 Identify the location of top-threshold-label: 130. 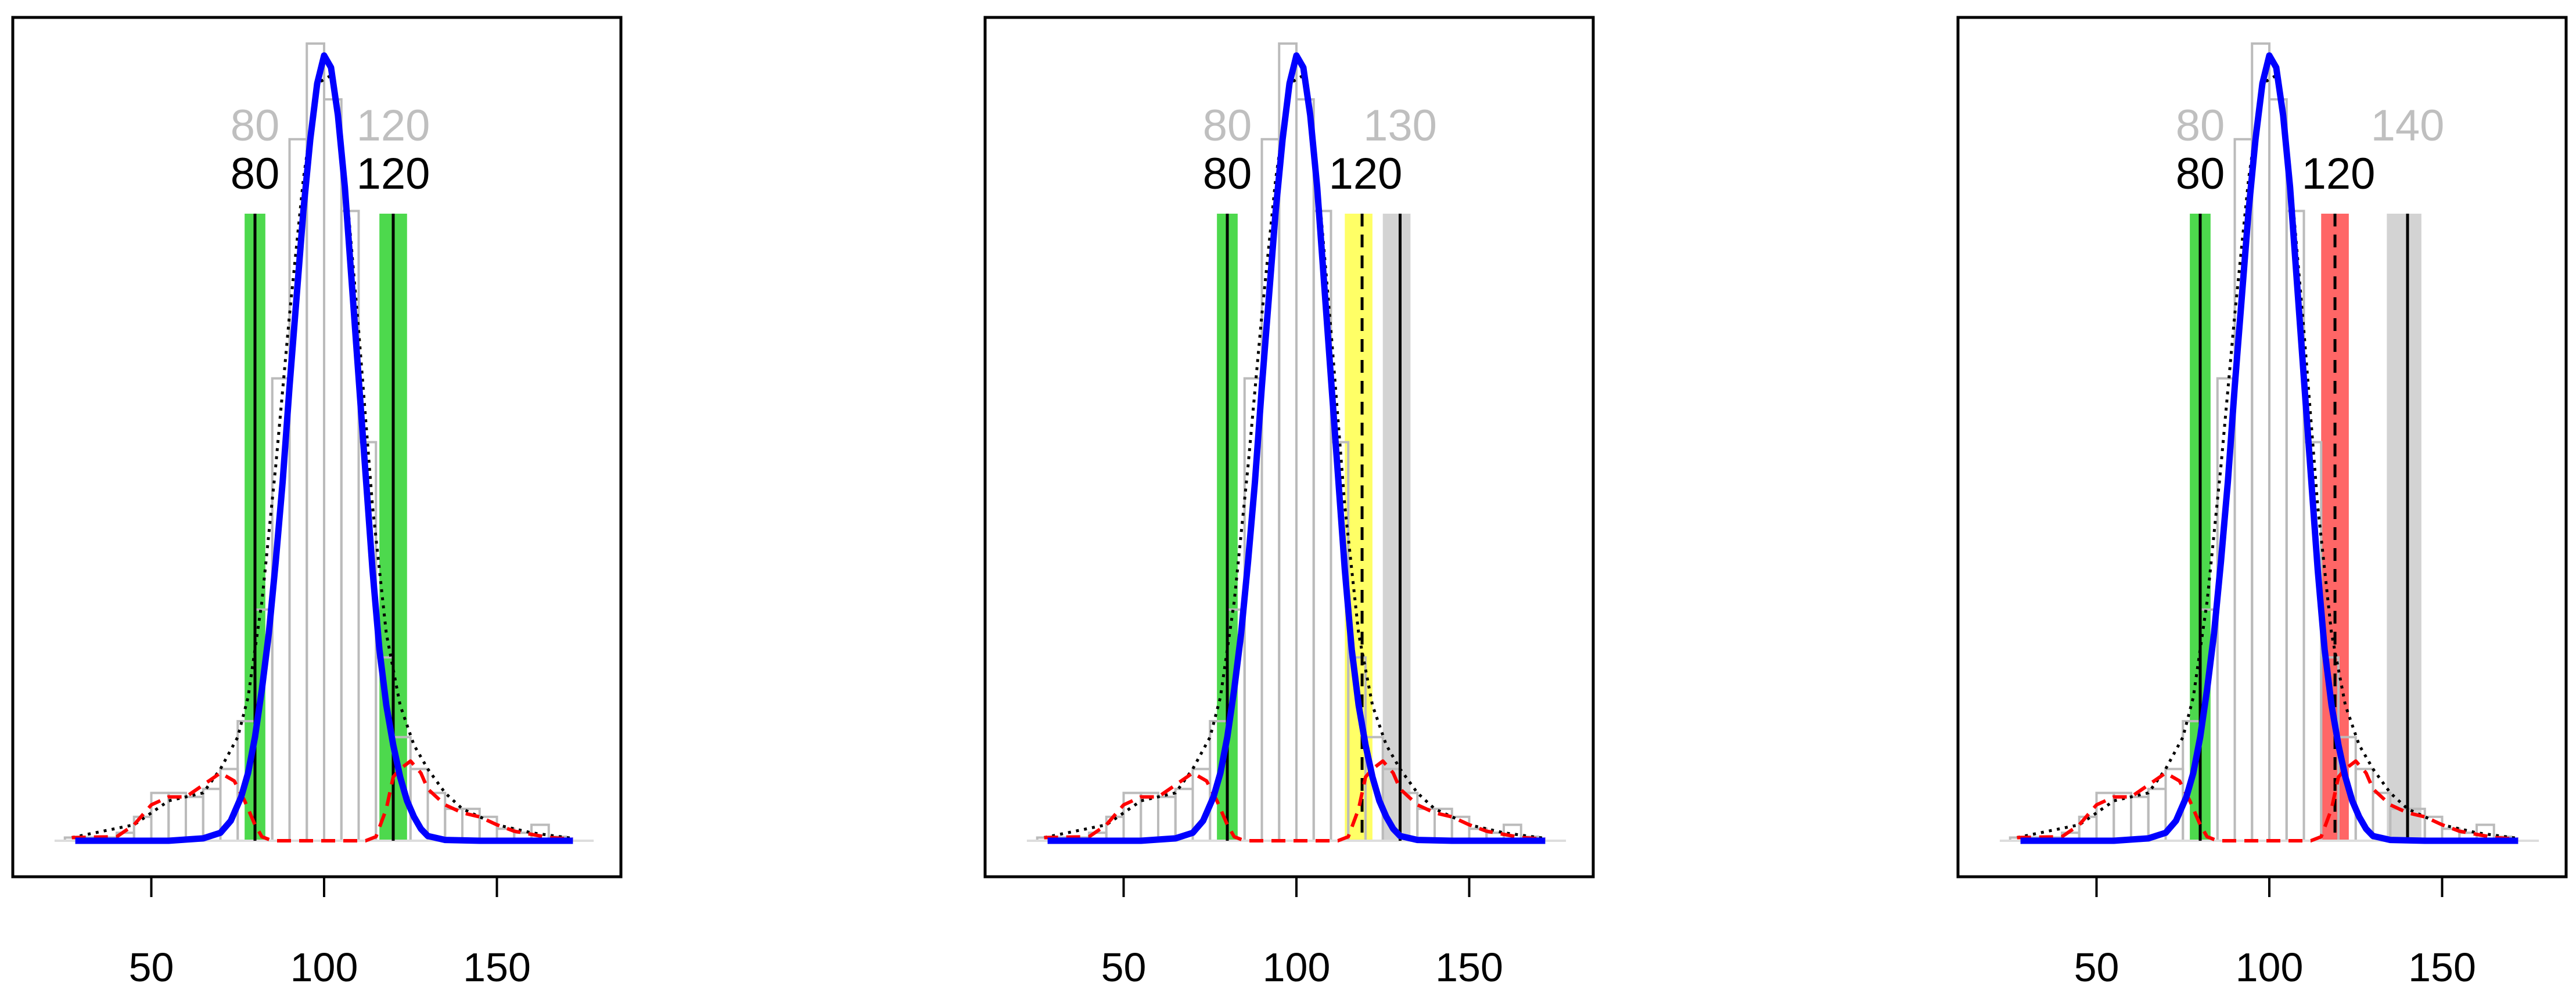
(1400, 126).